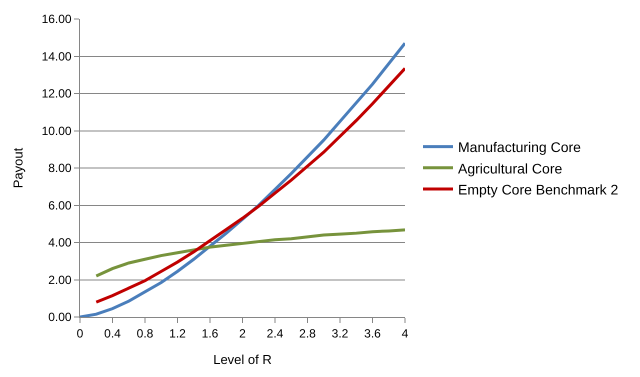 The width and height of the screenshot is (640, 377). I want to click on line-series, so click(249, 253).